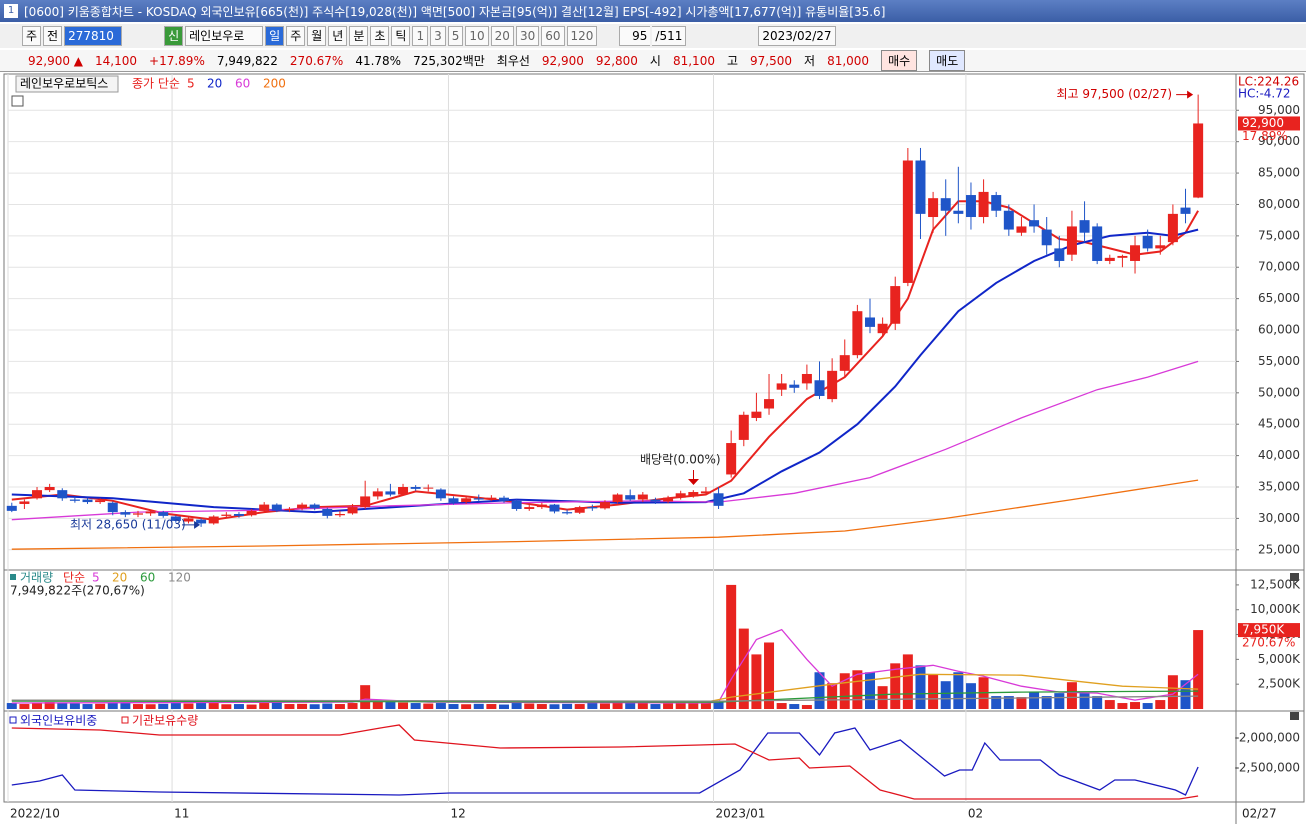 The height and width of the screenshot is (824, 1306). What do you see at coordinates (296, 36) in the screenshot?
I see `period-button: 주` at bounding box center [296, 36].